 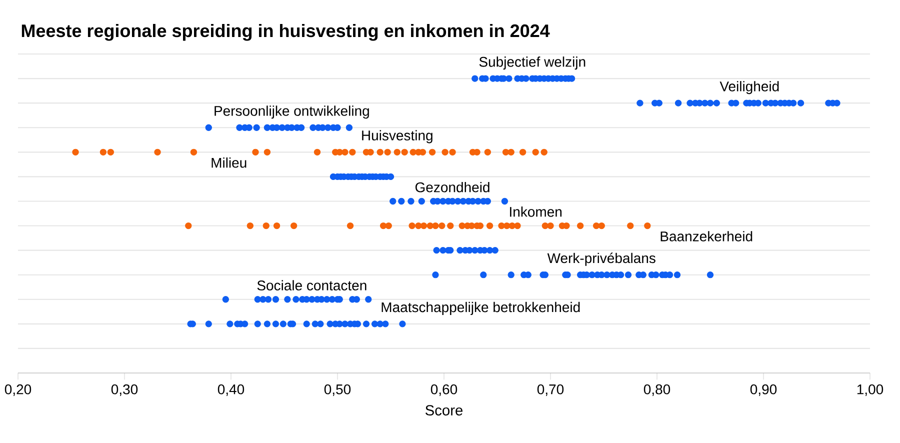 What do you see at coordinates (749, 87) in the screenshot?
I see `y-tick-label: Veiligheid` at bounding box center [749, 87].